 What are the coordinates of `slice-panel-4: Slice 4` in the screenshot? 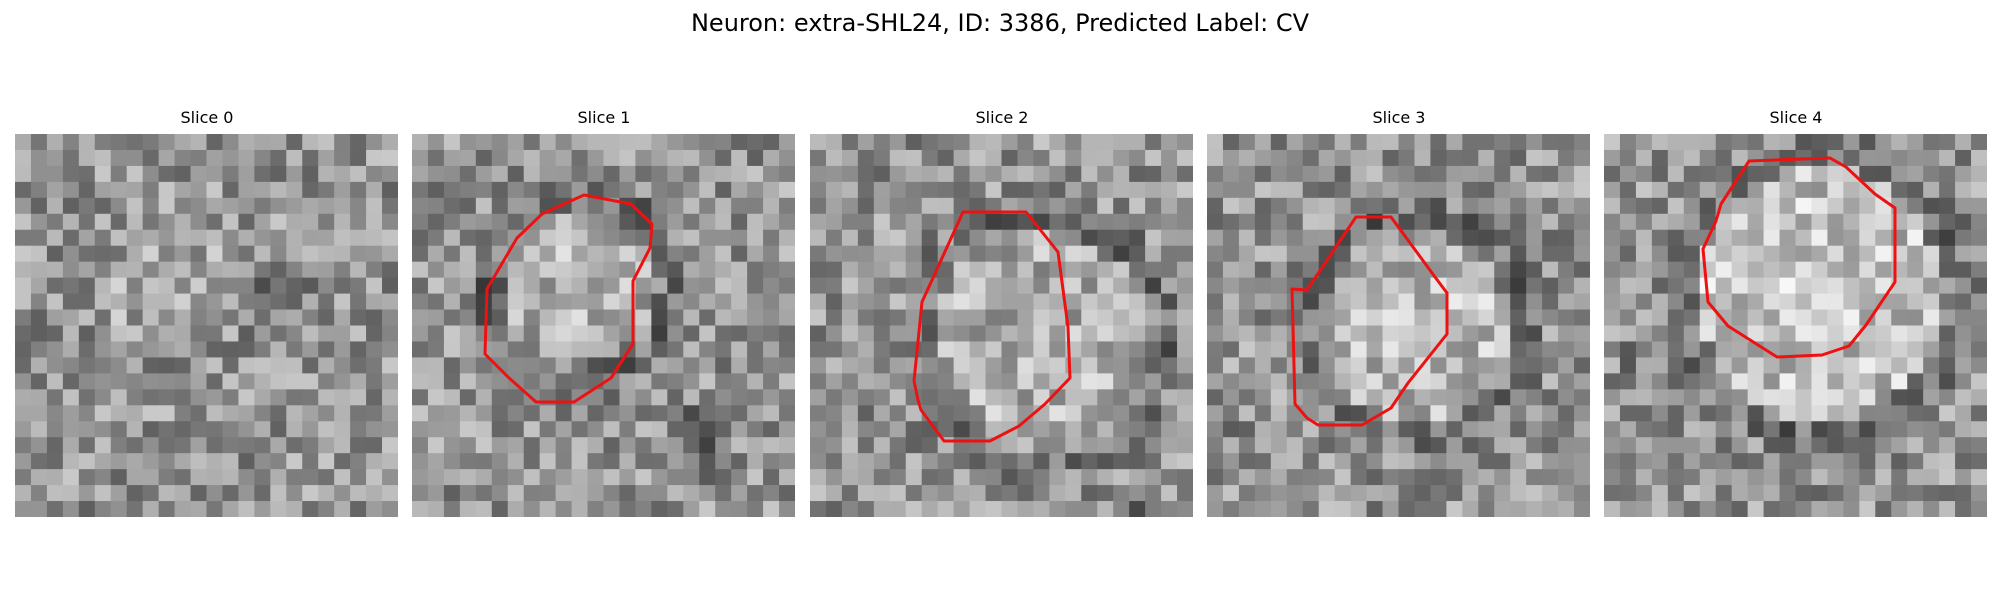 It's located at (1796, 312).